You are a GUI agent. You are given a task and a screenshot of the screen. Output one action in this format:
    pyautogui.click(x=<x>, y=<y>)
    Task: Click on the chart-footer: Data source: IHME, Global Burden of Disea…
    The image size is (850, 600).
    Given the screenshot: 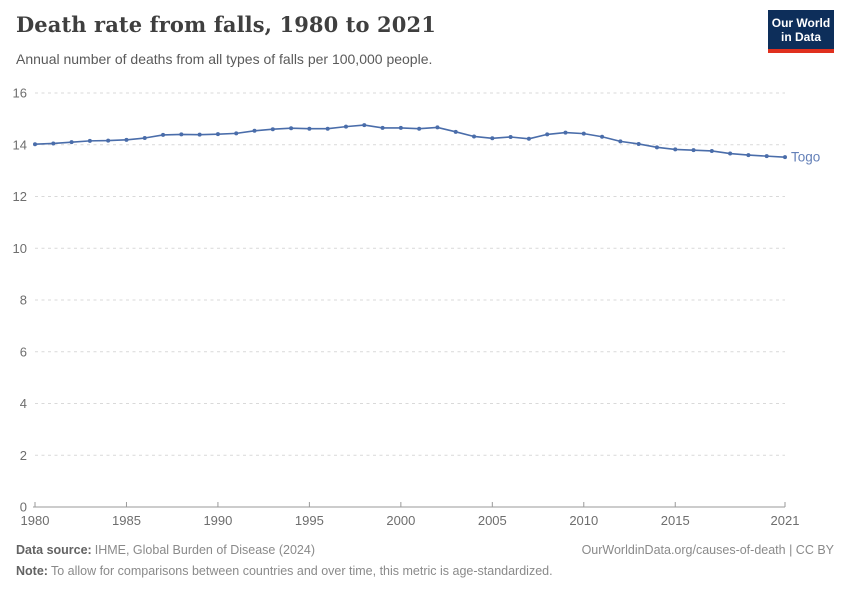 What is the action you would take?
    pyautogui.click(x=425, y=561)
    